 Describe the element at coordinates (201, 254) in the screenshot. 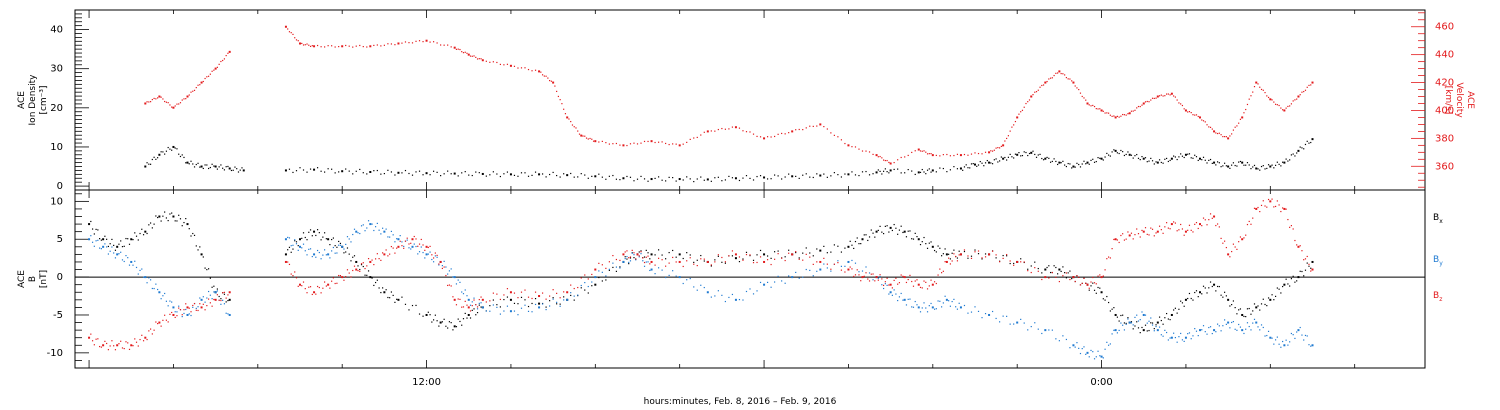

I see `bx-point` at that location.